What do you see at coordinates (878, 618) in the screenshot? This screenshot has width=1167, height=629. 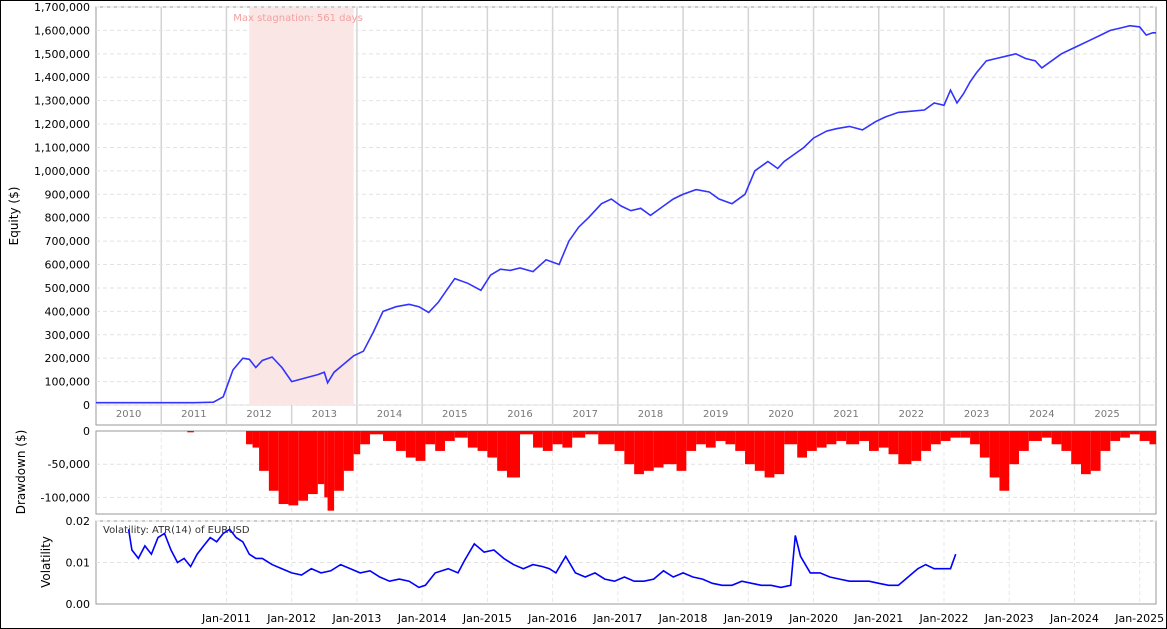 I see `x-tick-label: Jan-2021` at bounding box center [878, 618].